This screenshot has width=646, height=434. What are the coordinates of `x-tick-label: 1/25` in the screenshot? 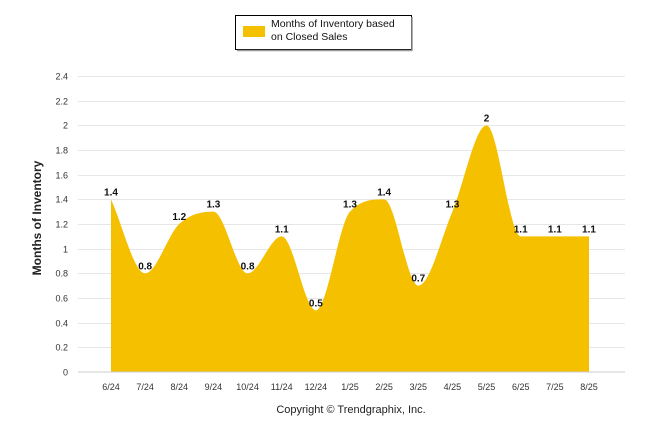 It's located at (350, 387).